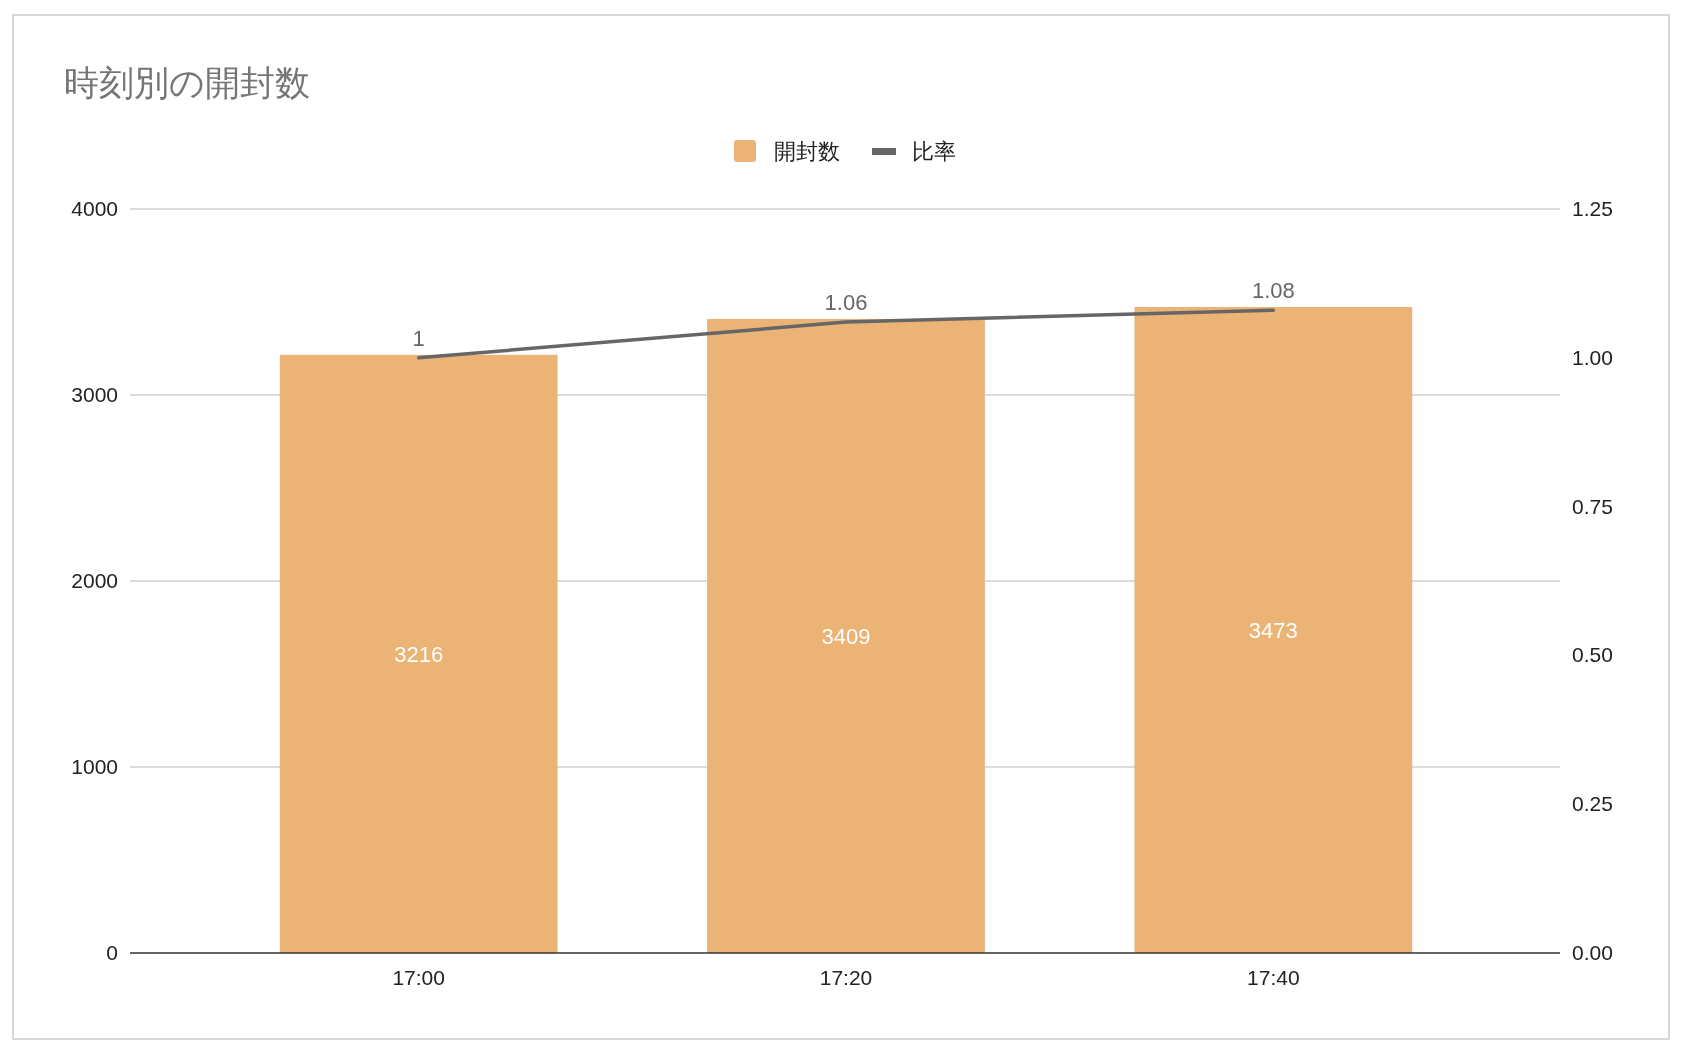  I want to click on data-label: 1.08, so click(1273, 291).